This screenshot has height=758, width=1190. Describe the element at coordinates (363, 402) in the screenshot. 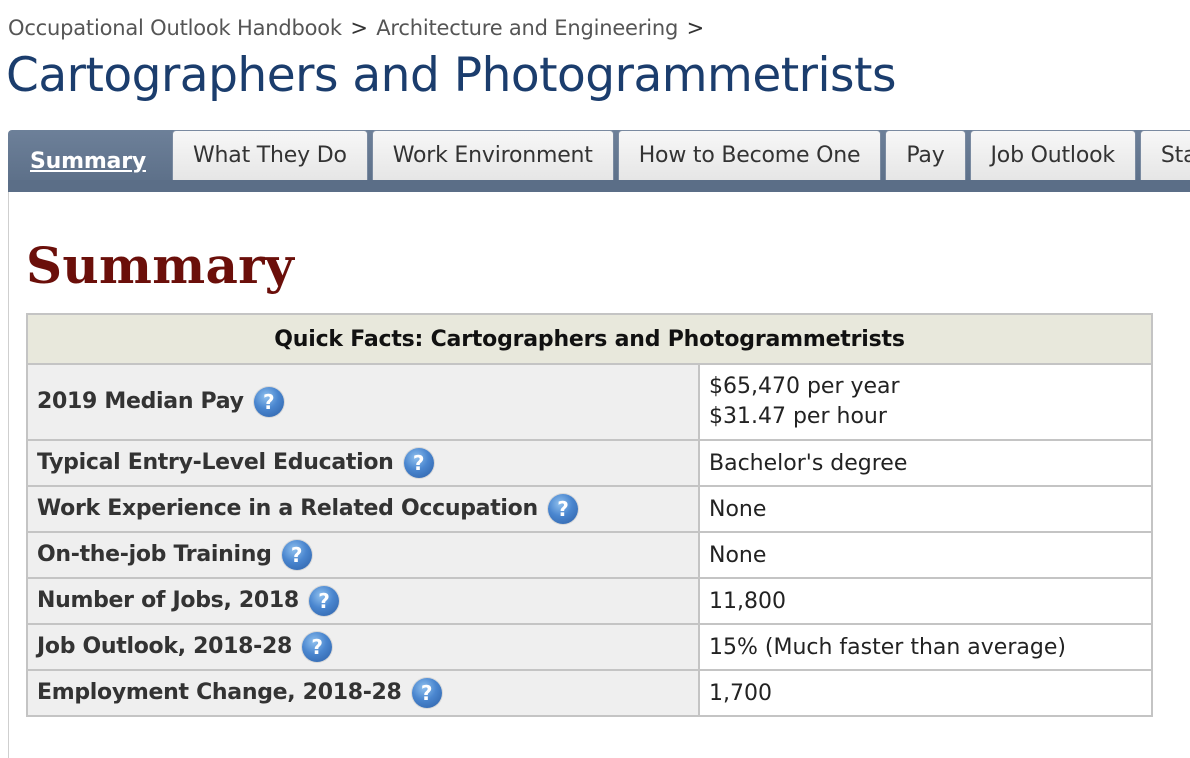

I see `row-label: 2019 Median Pay?` at that location.